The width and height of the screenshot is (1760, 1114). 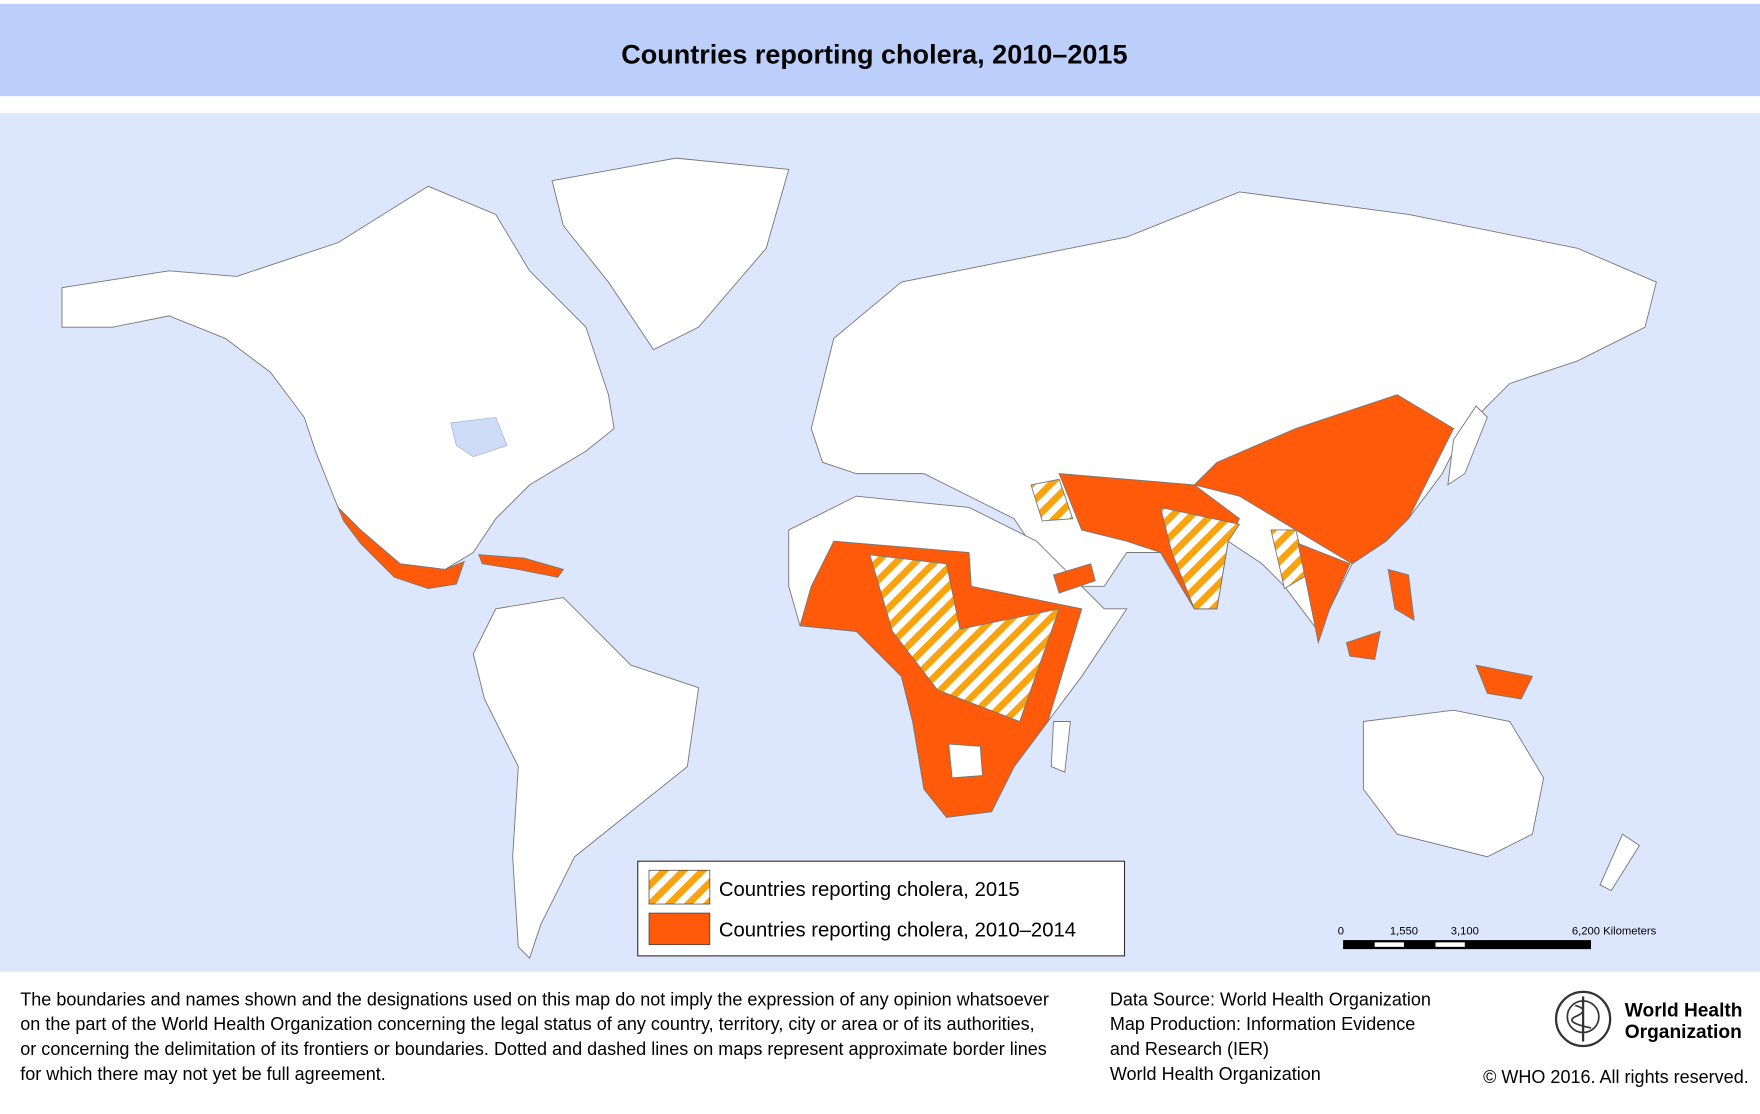 What do you see at coordinates (1060, 747) in the screenshot?
I see `madagascar` at bounding box center [1060, 747].